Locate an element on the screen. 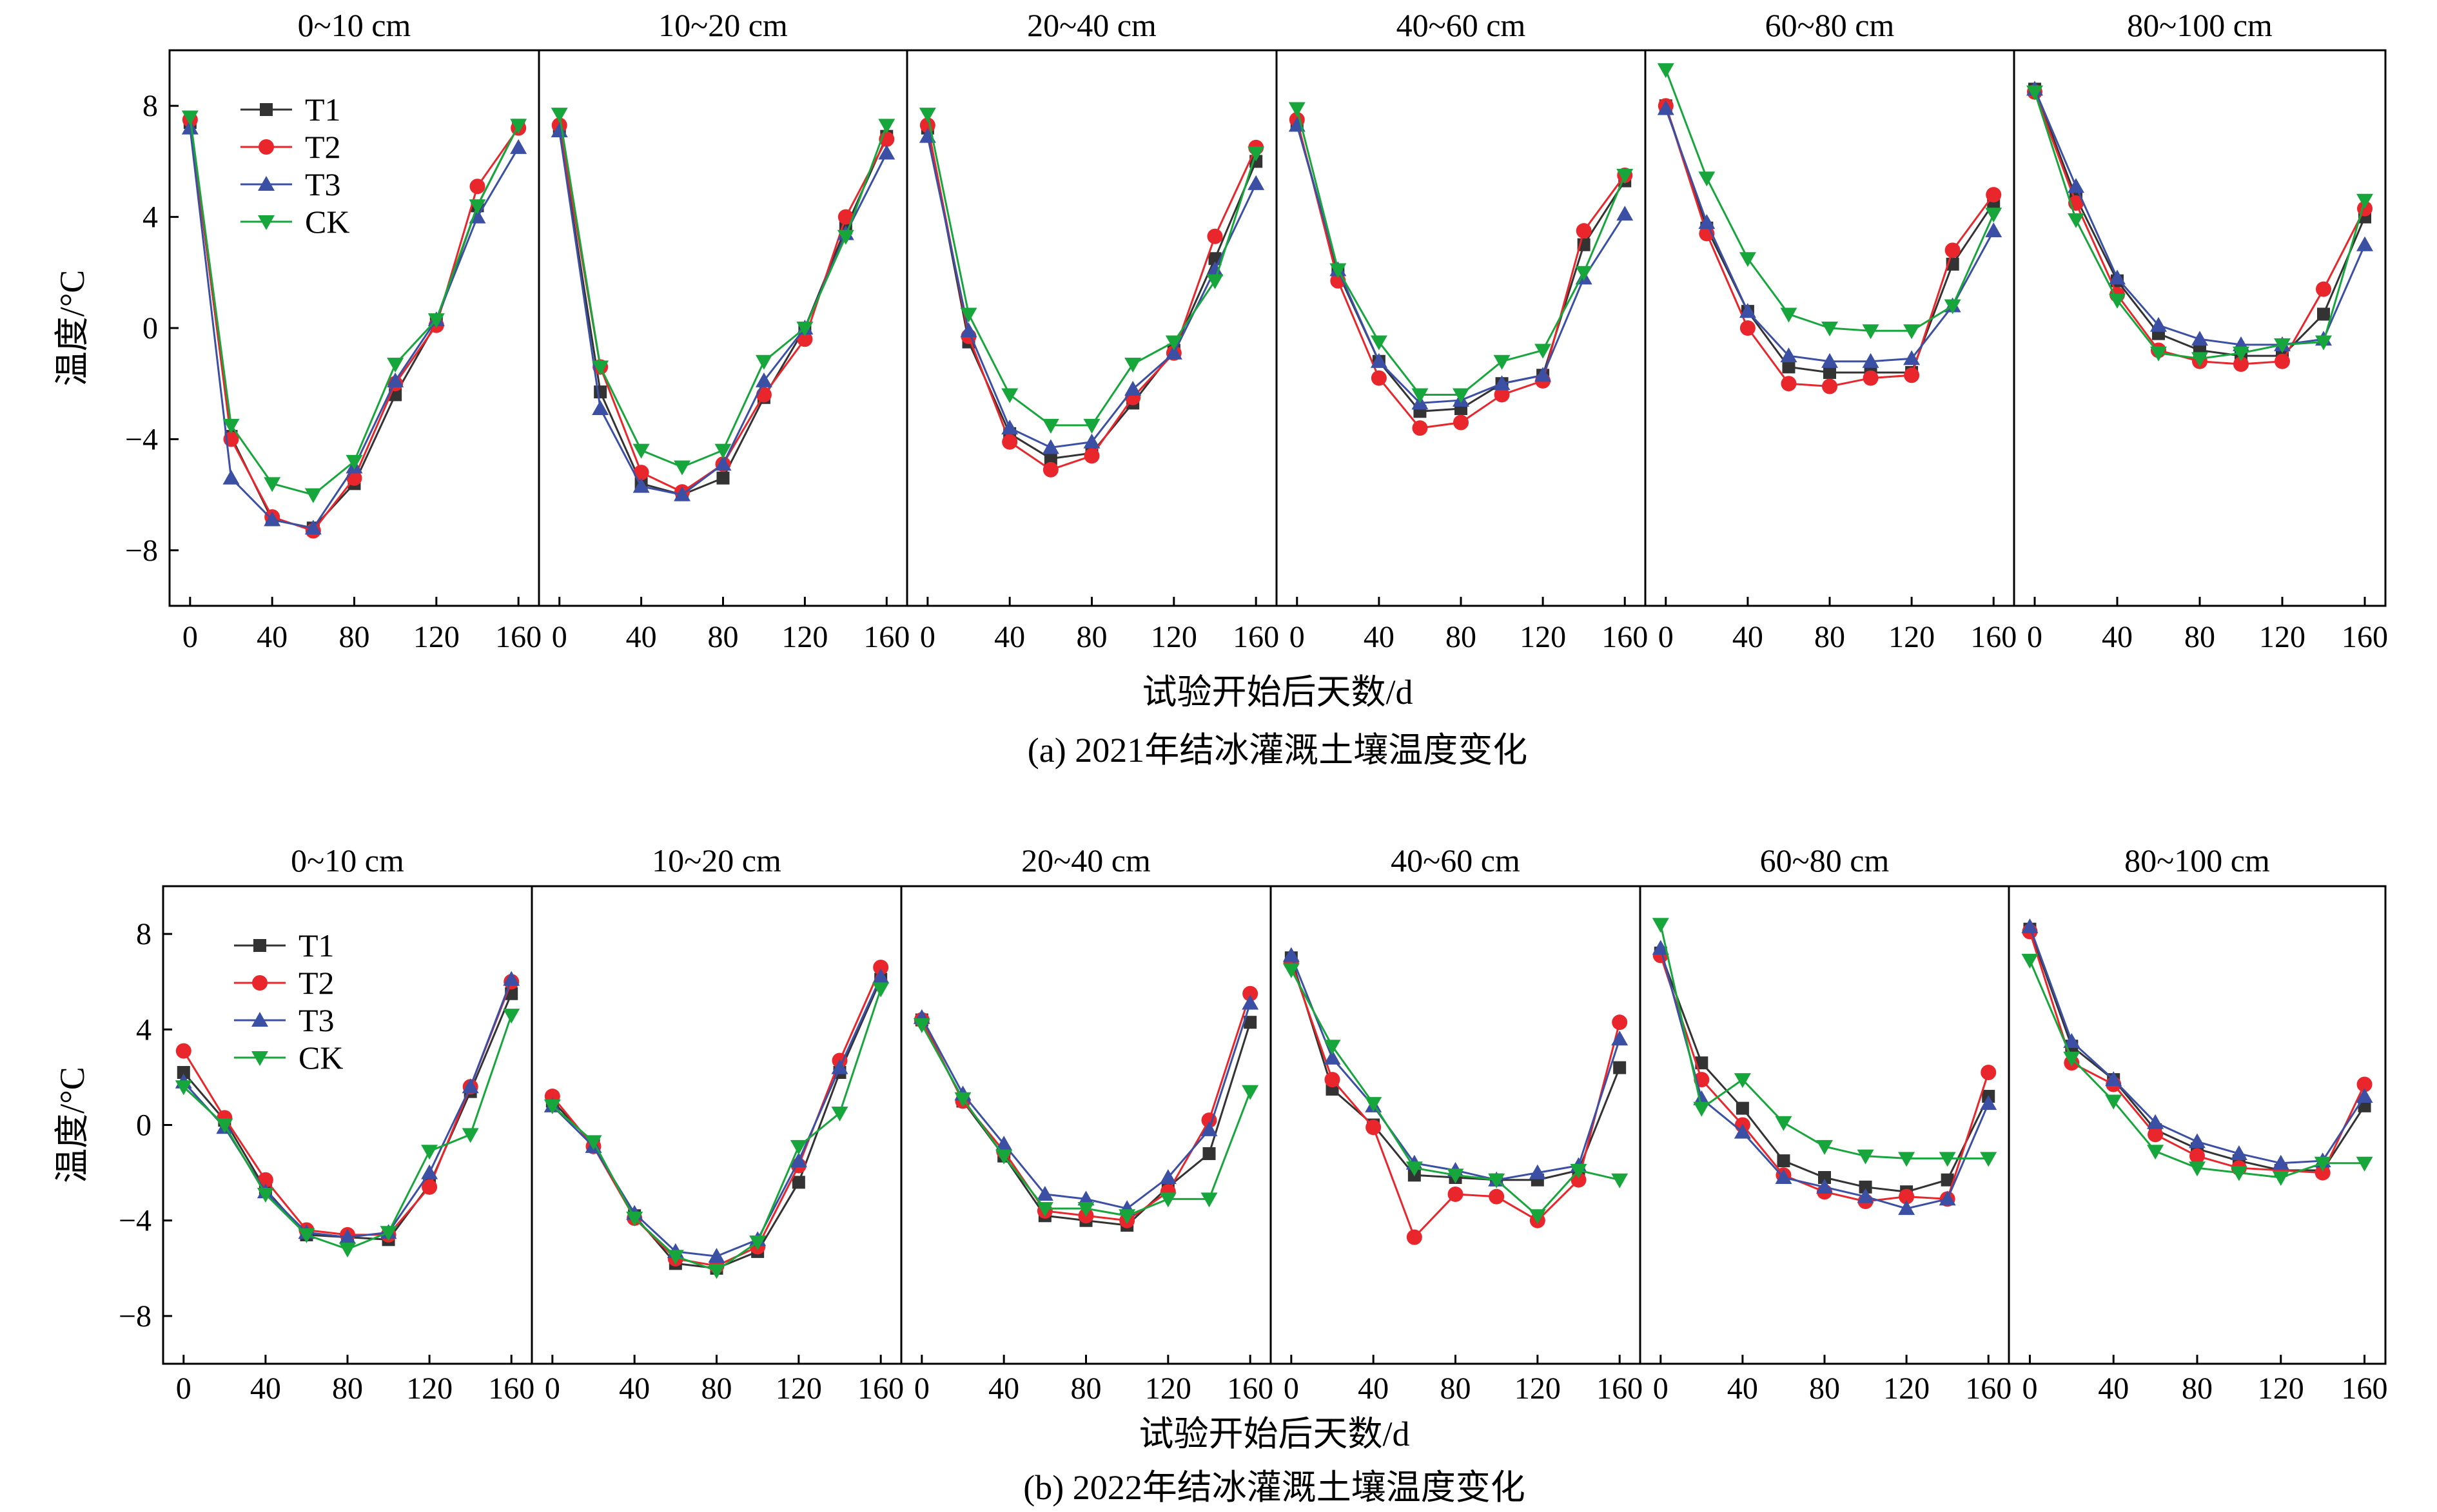 The image size is (2437, 1512). panel-title: 0~10 cm is located at coordinates (347, 860).